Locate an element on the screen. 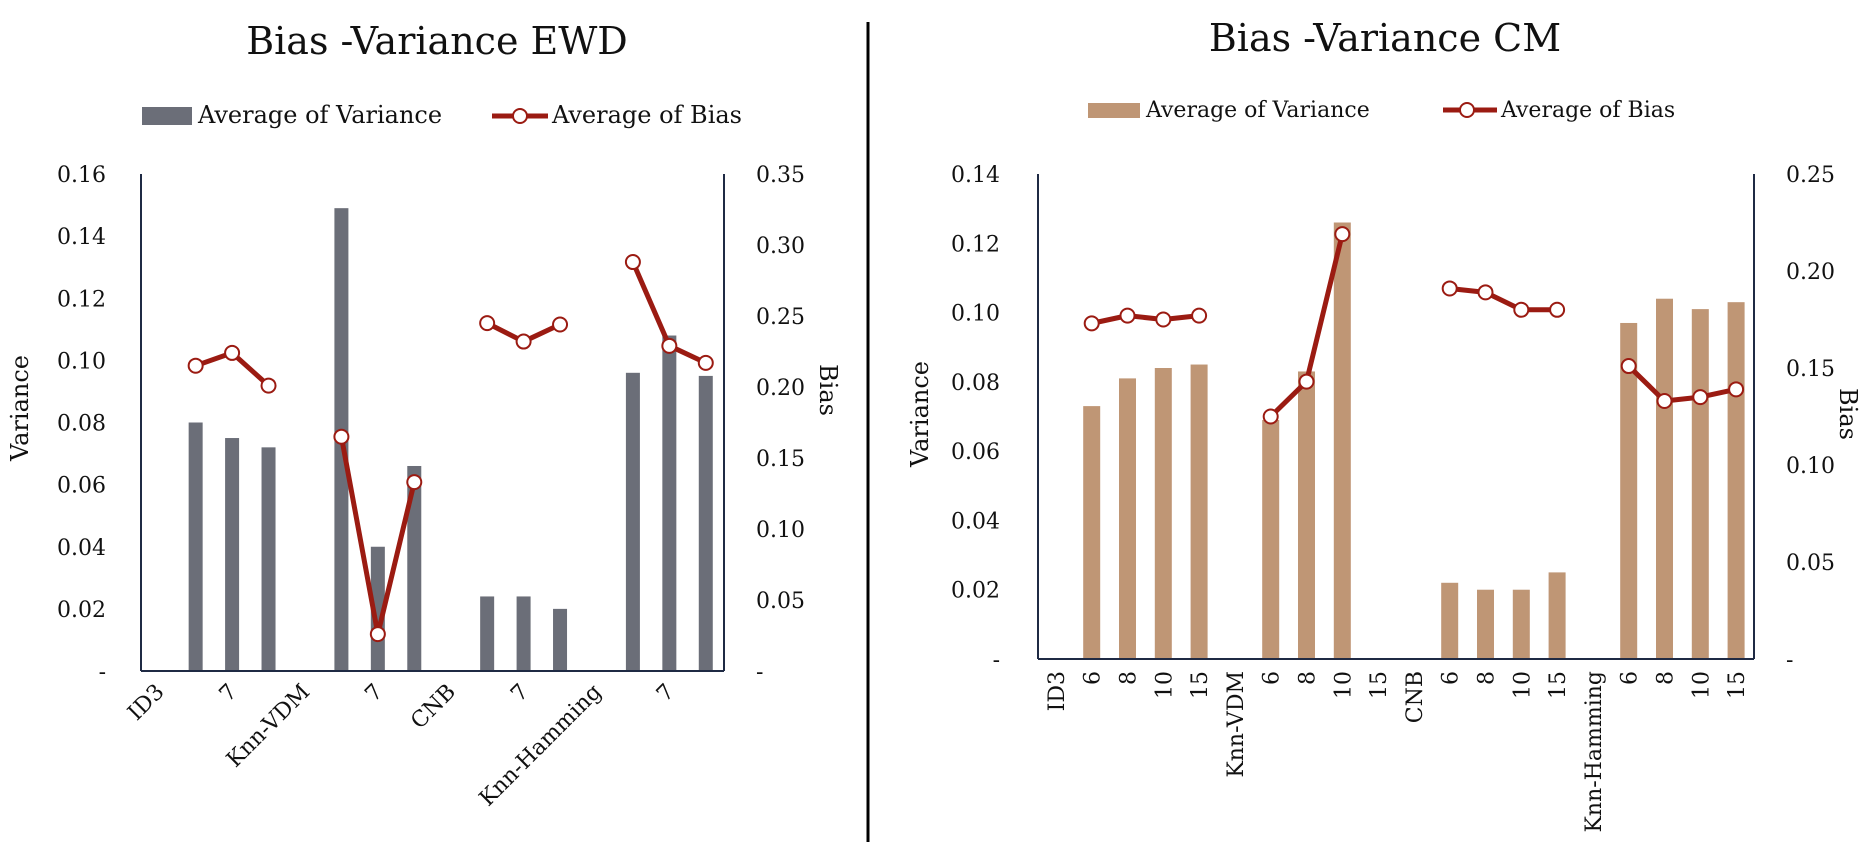 Image resolution: width=1876 pixels, height=860 pixels. y2-axis-ticks: - 0.05 0.10 0.15 0.20 0.25 is located at coordinates (1810, 418).